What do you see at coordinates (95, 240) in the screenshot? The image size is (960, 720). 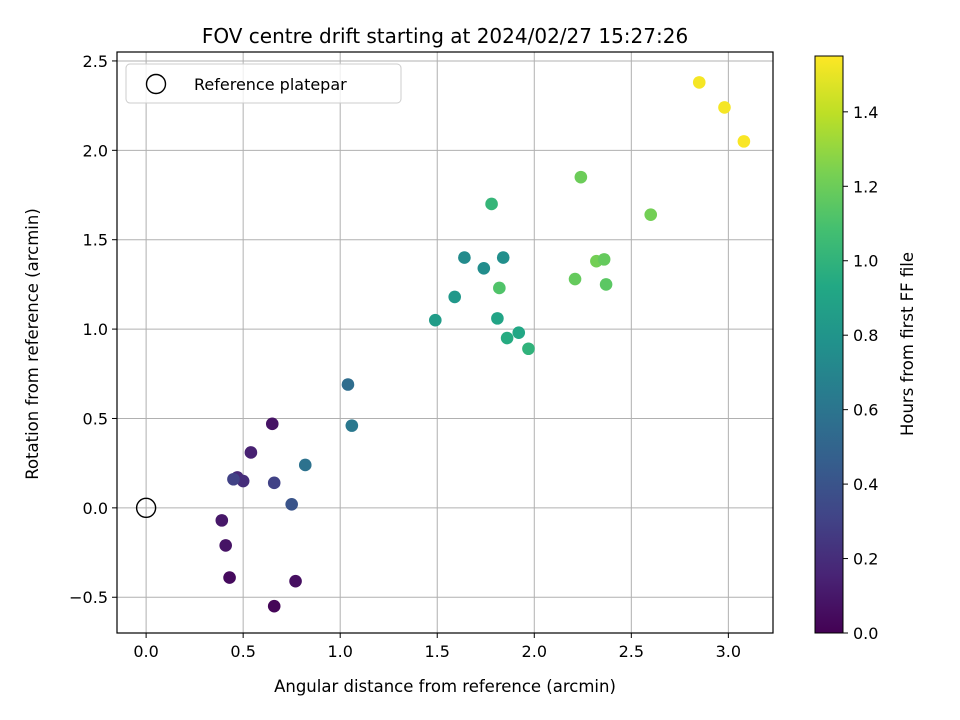 I see `y-tick-label: 1.5` at bounding box center [95, 240].